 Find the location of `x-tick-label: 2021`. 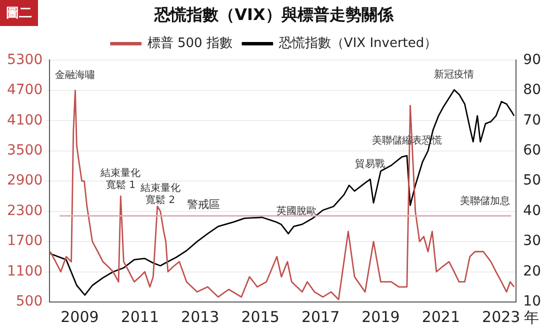

x-tick-label: 2021 is located at coordinates (441, 317).